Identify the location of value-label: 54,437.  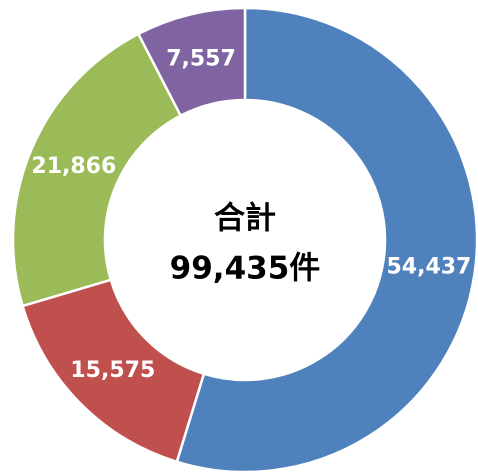
(428, 267).